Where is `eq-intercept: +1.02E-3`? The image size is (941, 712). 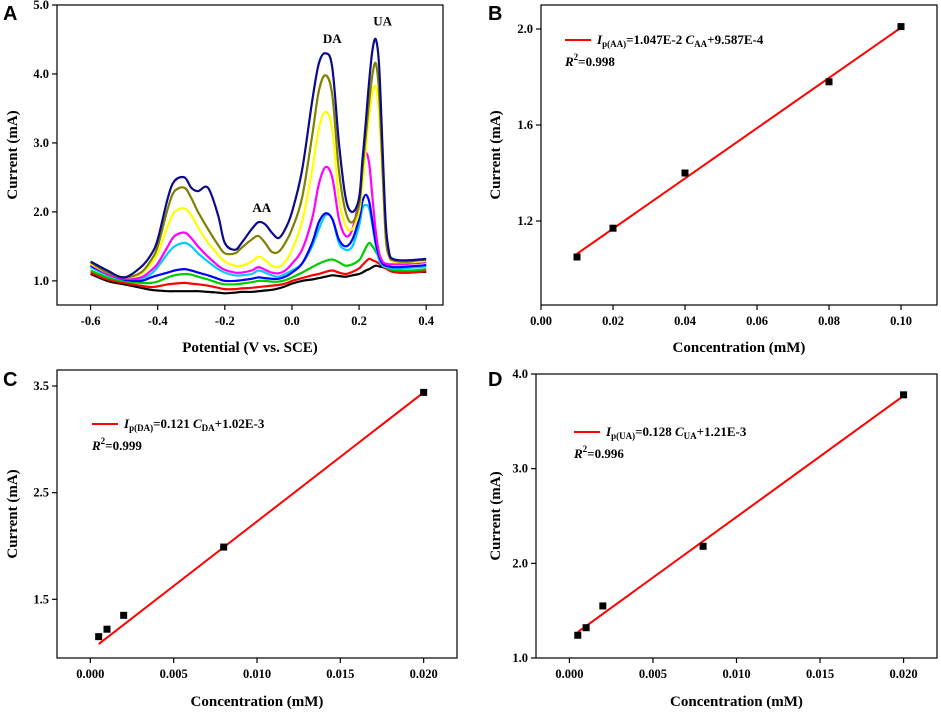
eq-intercept: +1.02E-3 is located at coordinates (240, 423).